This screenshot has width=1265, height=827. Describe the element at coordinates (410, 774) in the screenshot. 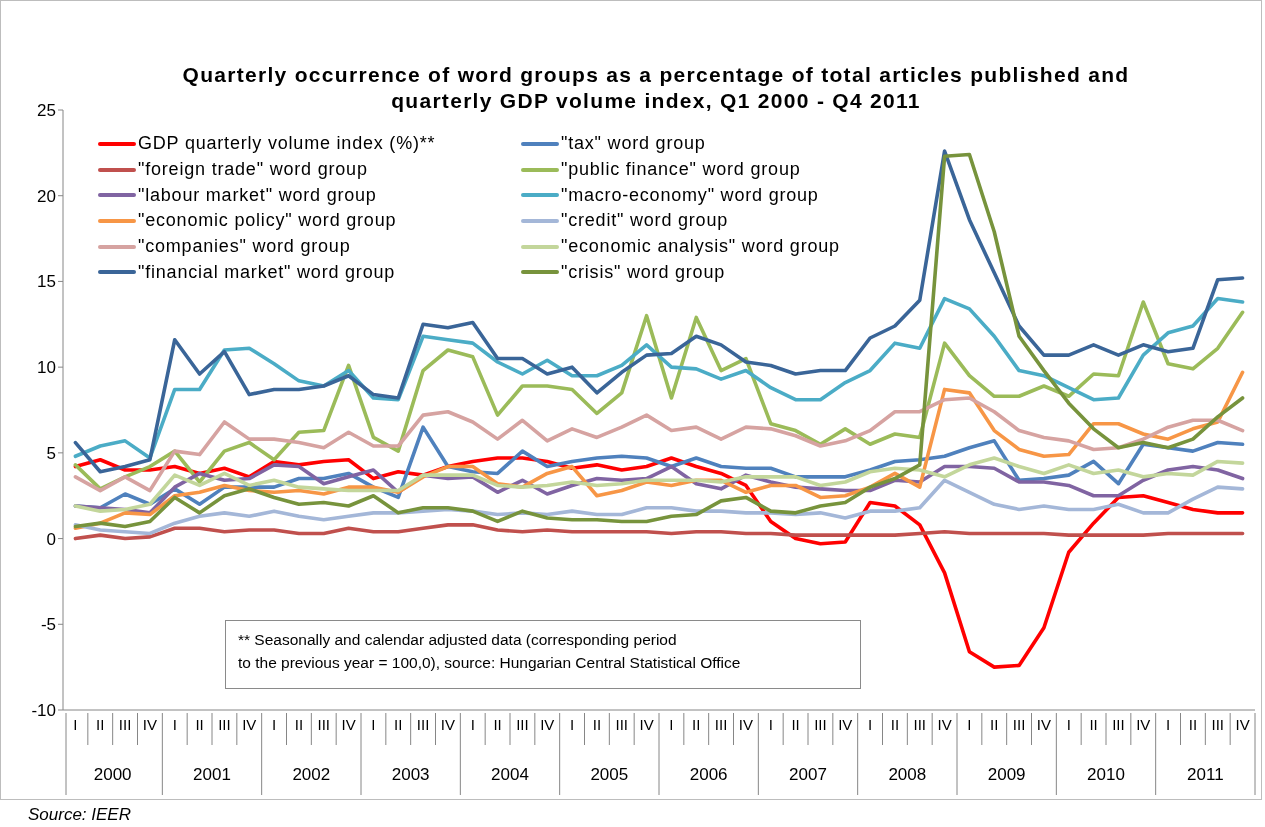

I see `text: 2003` at that location.